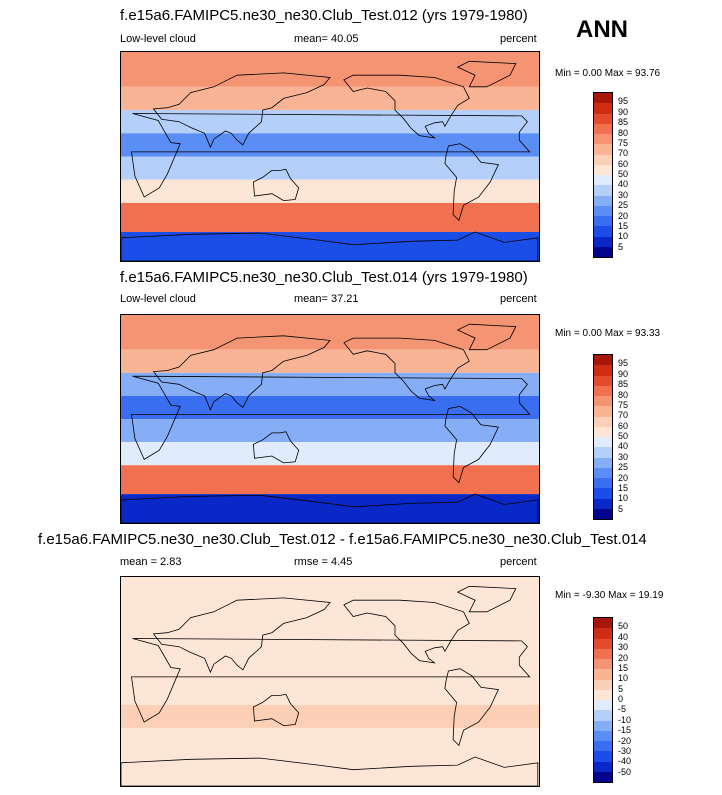 This screenshot has width=722, height=795. What do you see at coordinates (623, 205) in the screenshot?
I see `colorbar-tick-label: 25` at bounding box center [623, 205].